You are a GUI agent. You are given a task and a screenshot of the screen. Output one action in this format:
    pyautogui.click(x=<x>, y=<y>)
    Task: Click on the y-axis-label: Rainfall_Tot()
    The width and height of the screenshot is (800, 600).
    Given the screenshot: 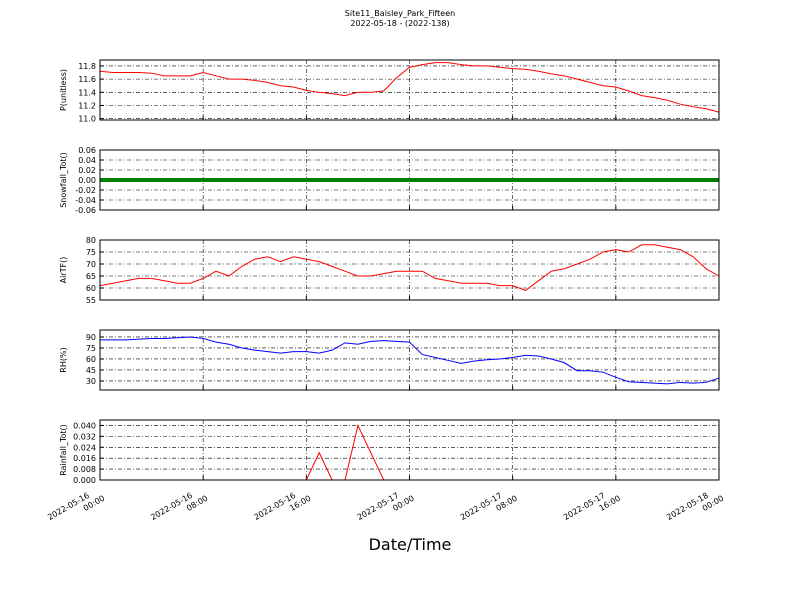 What is the action you would take?
    pyautogui.click(x=63, y=450)
    